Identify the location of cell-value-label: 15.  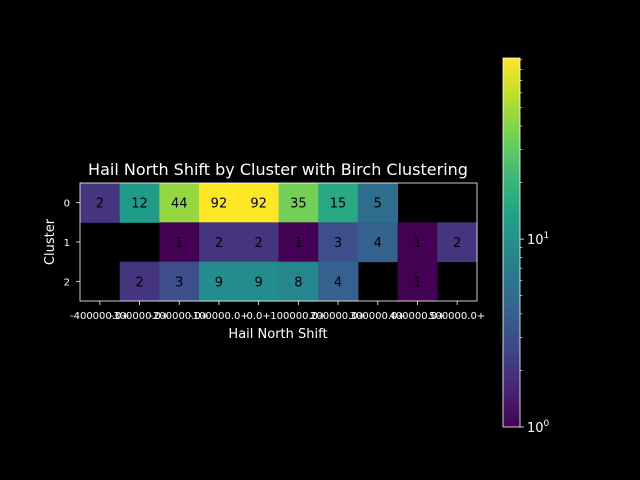
(338, 204).